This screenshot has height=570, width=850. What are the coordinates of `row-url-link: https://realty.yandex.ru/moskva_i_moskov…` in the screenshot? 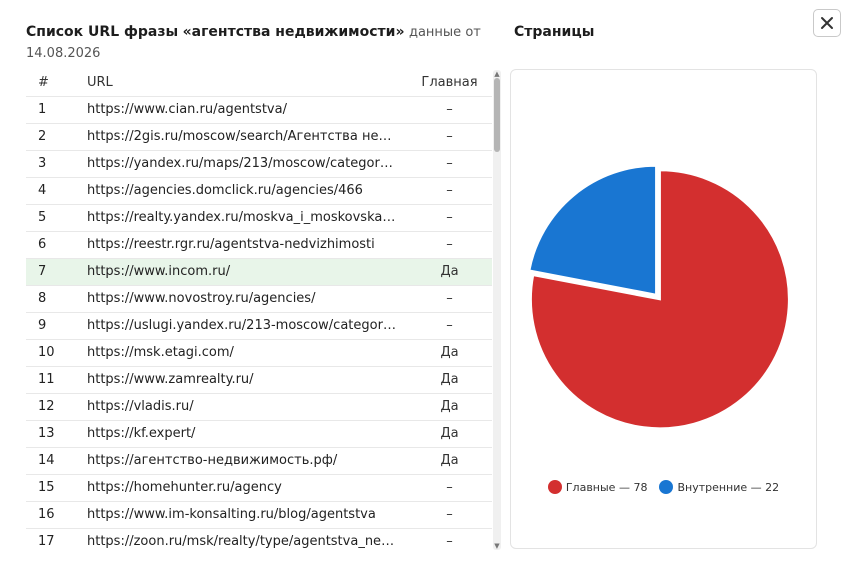 It's located at (239, 218).